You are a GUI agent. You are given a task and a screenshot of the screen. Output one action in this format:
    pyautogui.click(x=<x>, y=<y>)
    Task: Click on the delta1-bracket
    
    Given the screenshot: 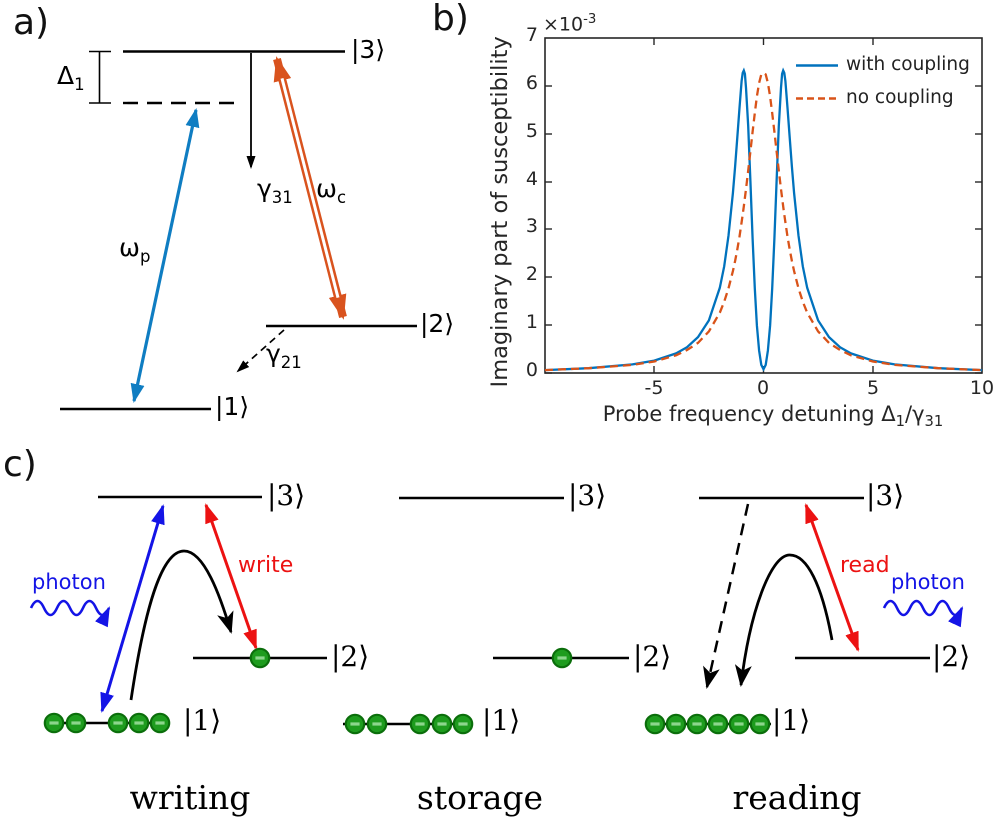 What is the action you would take?
    pyautogui.click(x=100, y=77)
    